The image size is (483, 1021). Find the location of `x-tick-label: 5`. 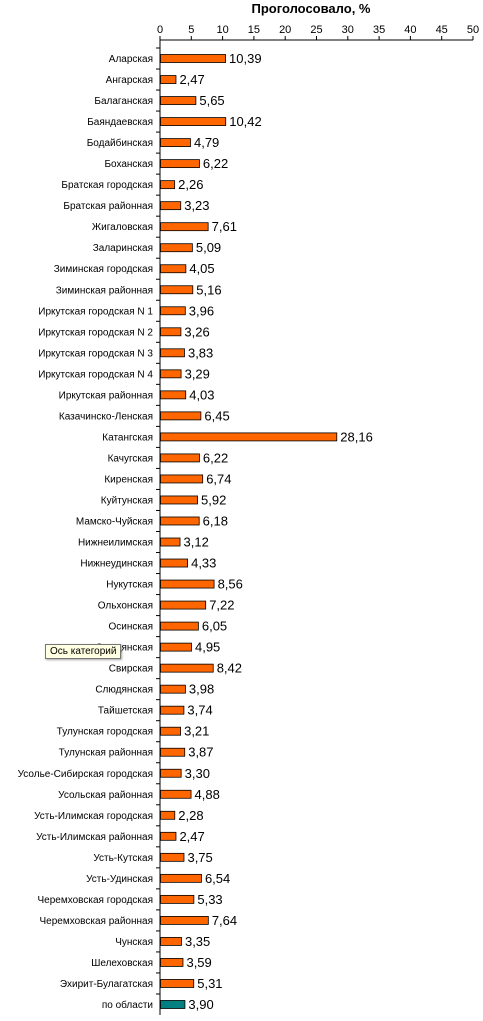

x-tick-label: 5 is located at coordinates (191, 30).